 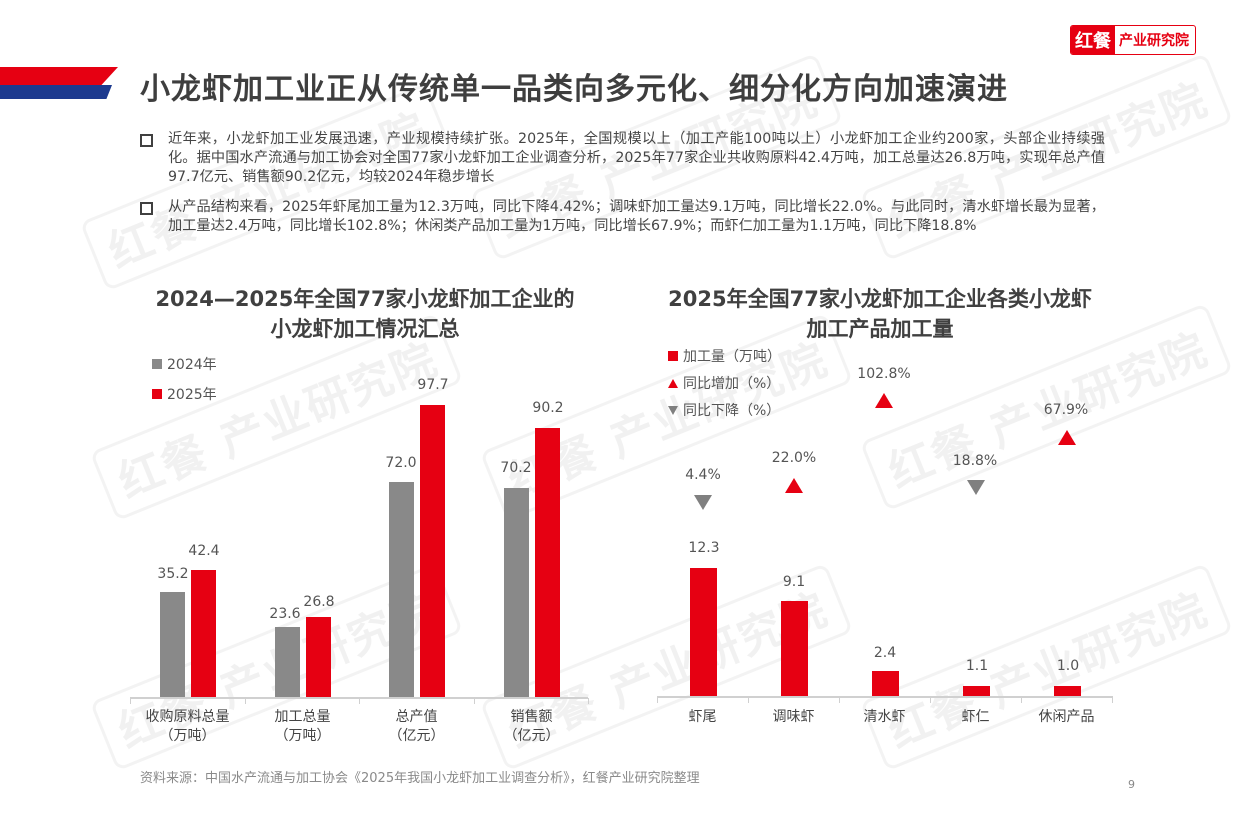 What do you see at coordinates (172, 644) in the screenshot?
I see `bar-2024-raw-material` at bounding box center [172, 644].